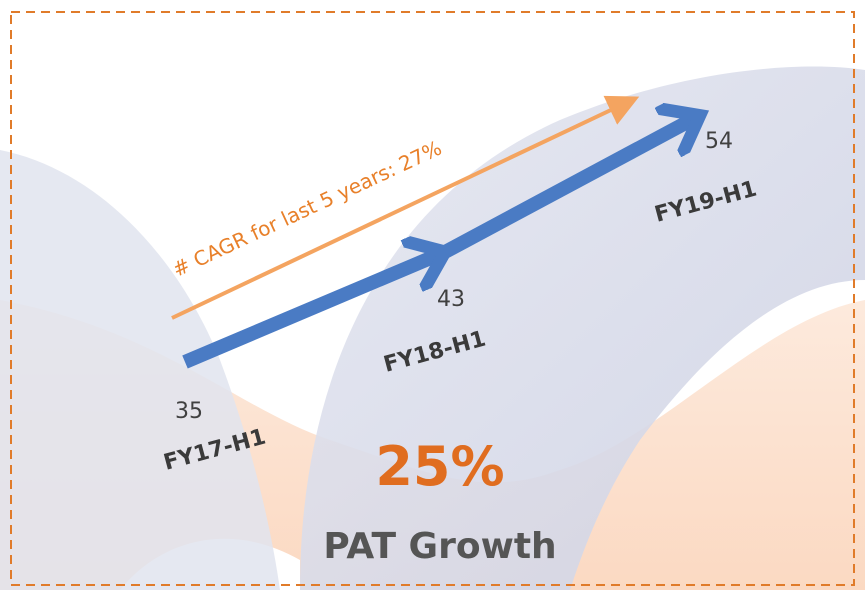 This screenshot has width=865, height=590. I want to click on headline-caption: PAT Growth, so click(439, 546).